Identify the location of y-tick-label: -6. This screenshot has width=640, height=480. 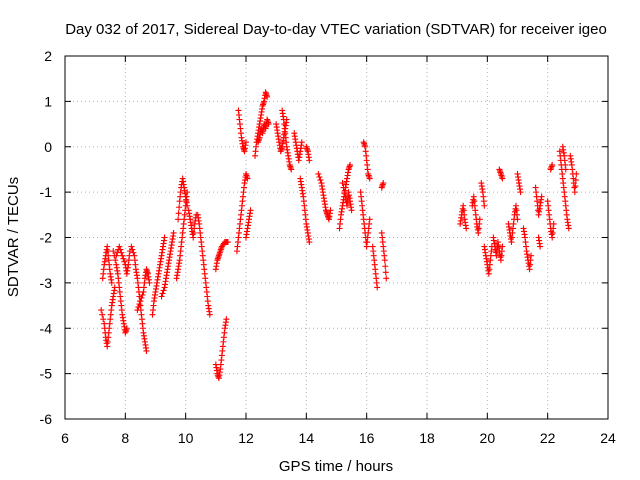
(46, 419).